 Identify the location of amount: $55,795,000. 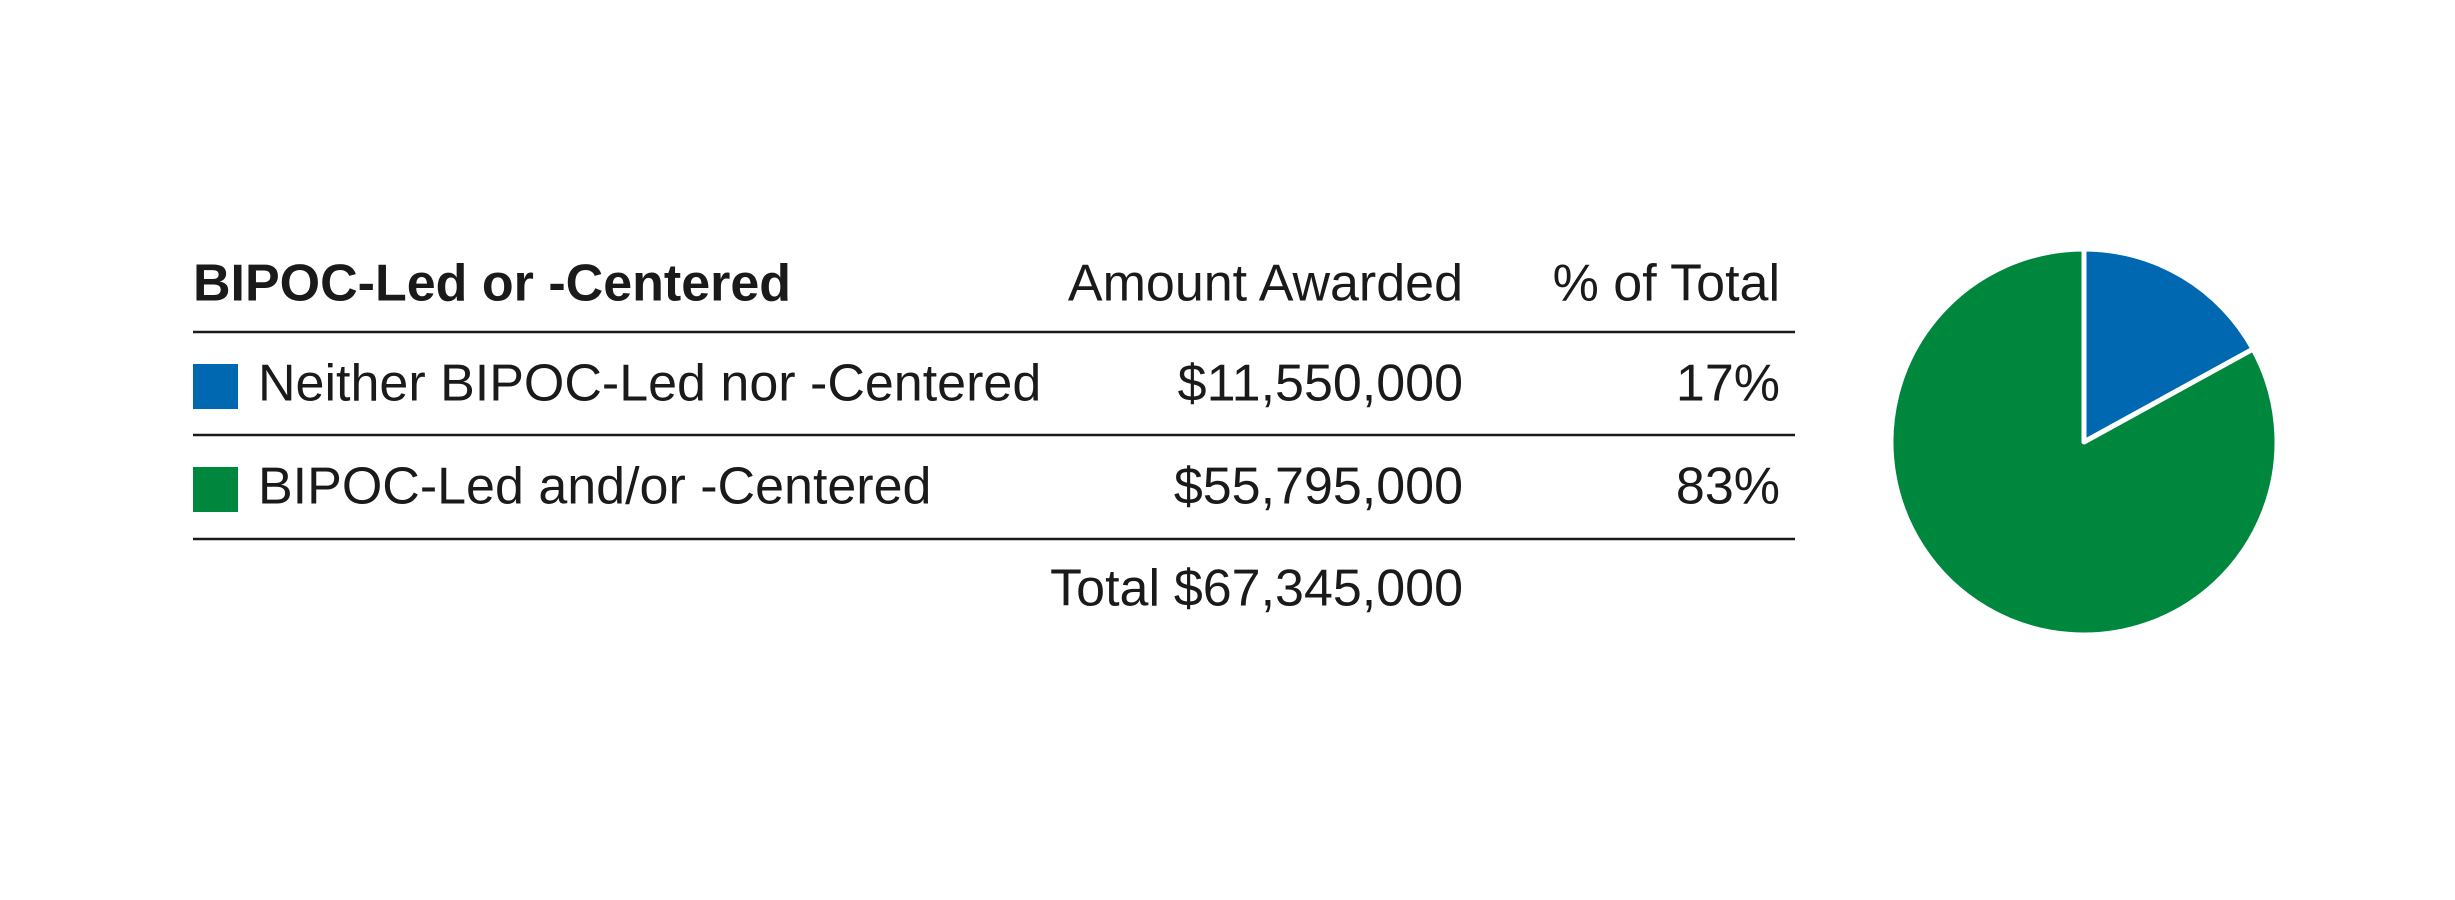
(1318, 487).